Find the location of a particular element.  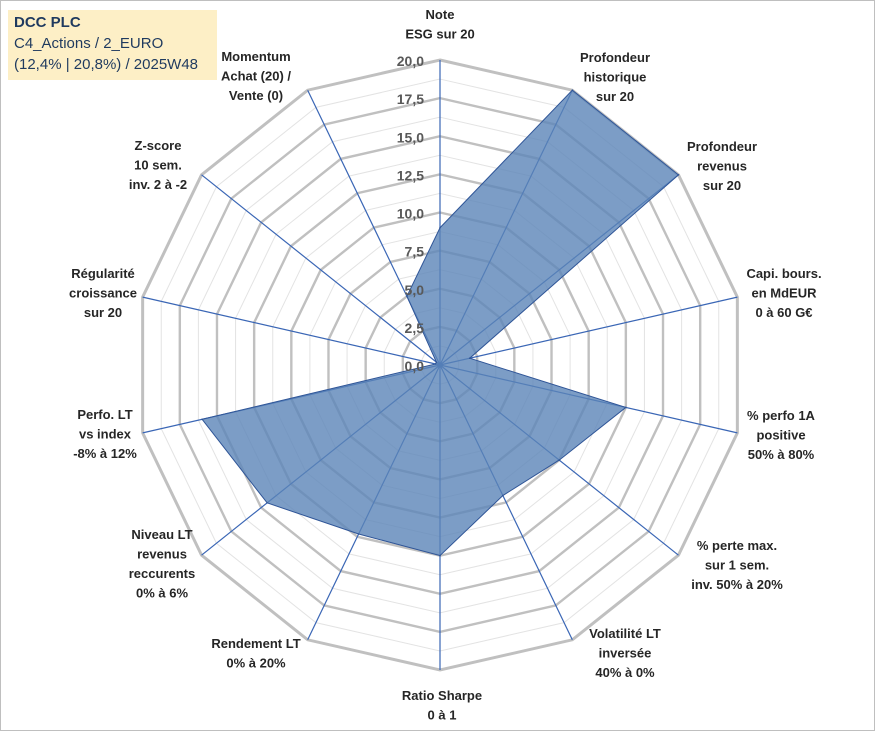

tick-label: 15,0 is located at coordinates (410, 137).